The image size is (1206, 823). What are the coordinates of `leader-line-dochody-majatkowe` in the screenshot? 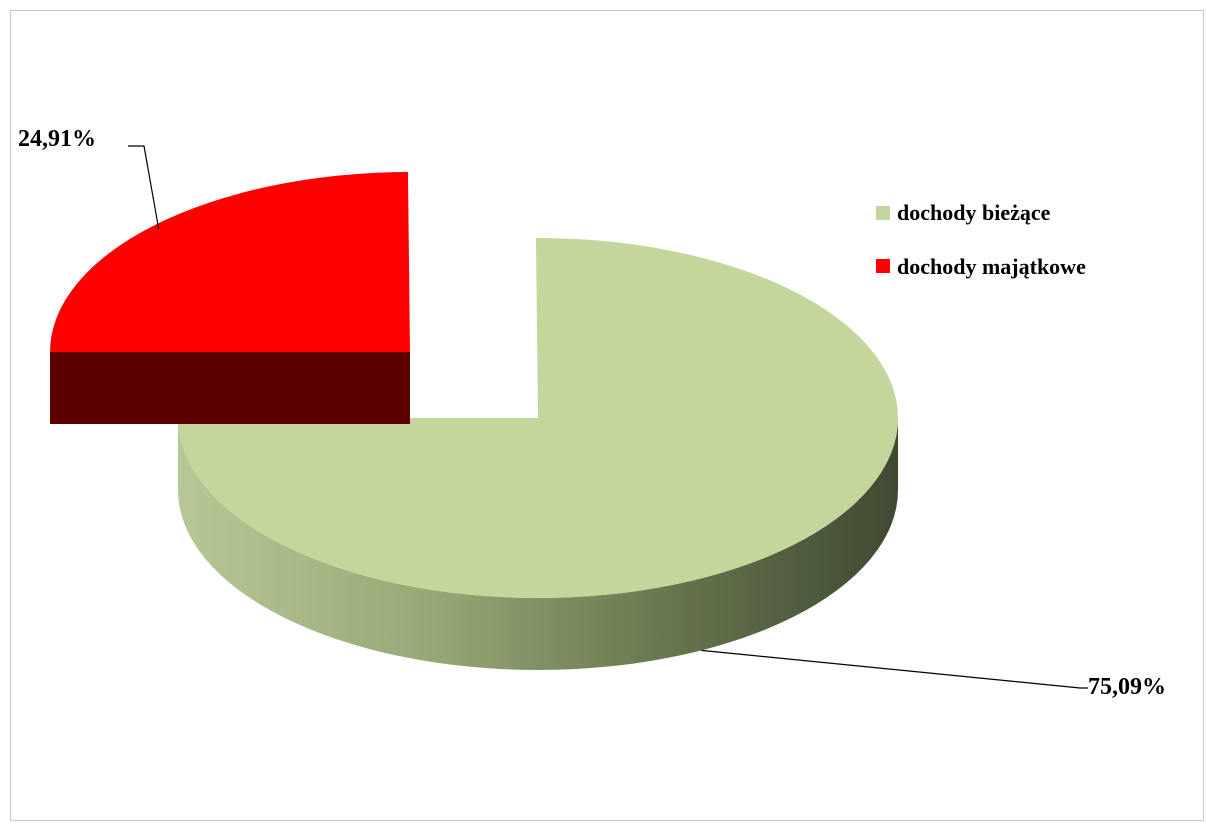 It's located at (144, 187).